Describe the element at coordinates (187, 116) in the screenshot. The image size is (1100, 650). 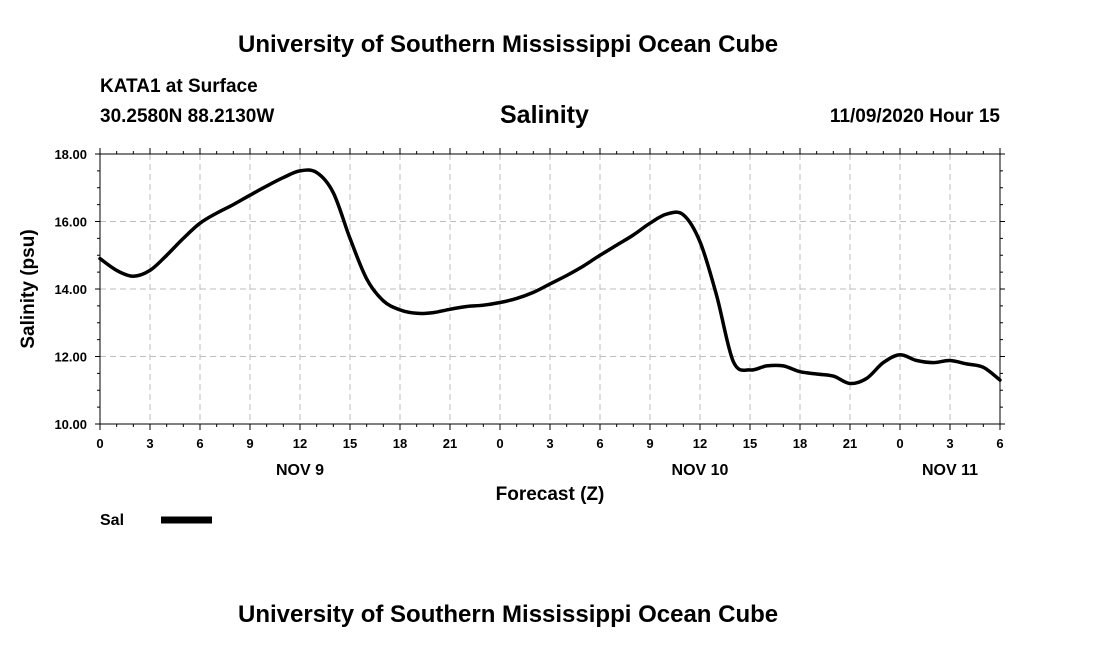
I see `location-label: 30.2580N 88.2130W` at that location.